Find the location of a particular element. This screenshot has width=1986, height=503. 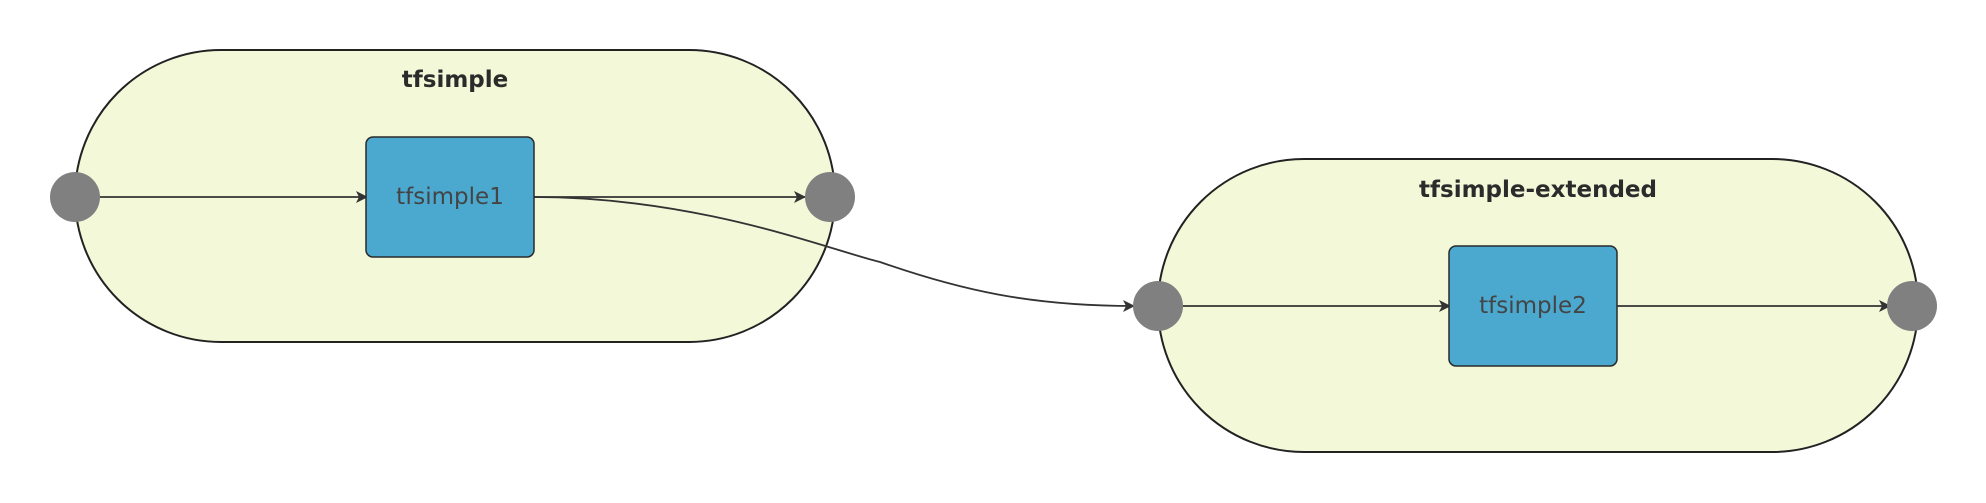

port-tfsimple-extended-input is located at coordinates (1158, 306).